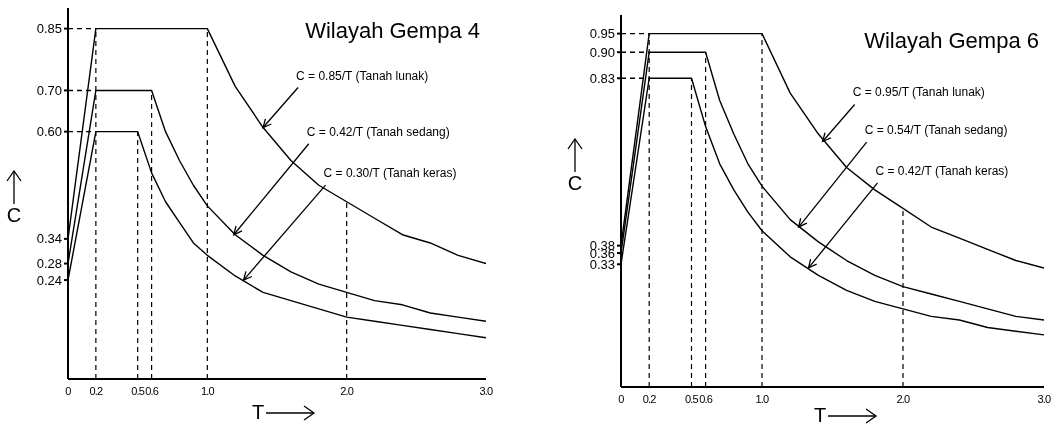  Describe the element at coordinates (602, 34) in the screenshot. I see `y-tick-label: 0.95` at that location.